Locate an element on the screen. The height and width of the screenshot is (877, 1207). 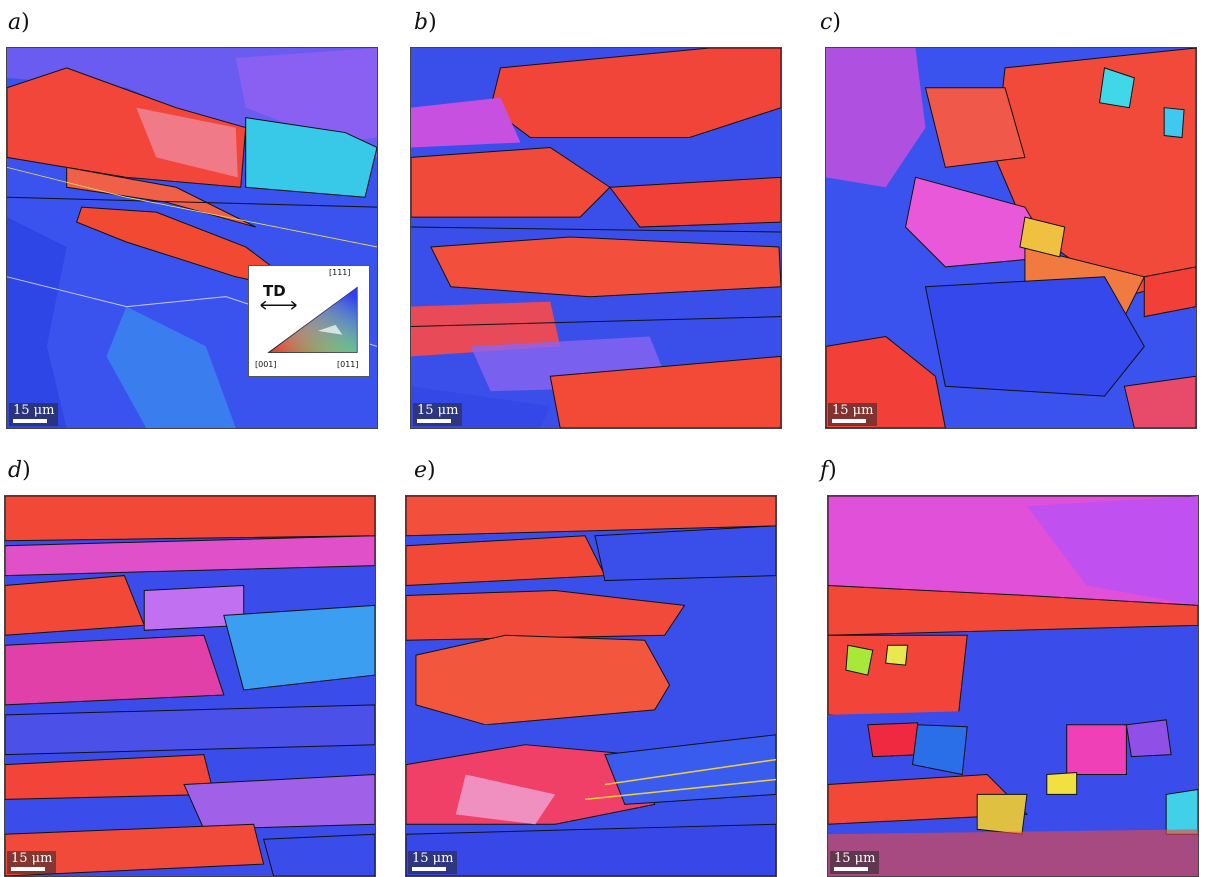
td-label: TD is located at coordinates (274, 291).